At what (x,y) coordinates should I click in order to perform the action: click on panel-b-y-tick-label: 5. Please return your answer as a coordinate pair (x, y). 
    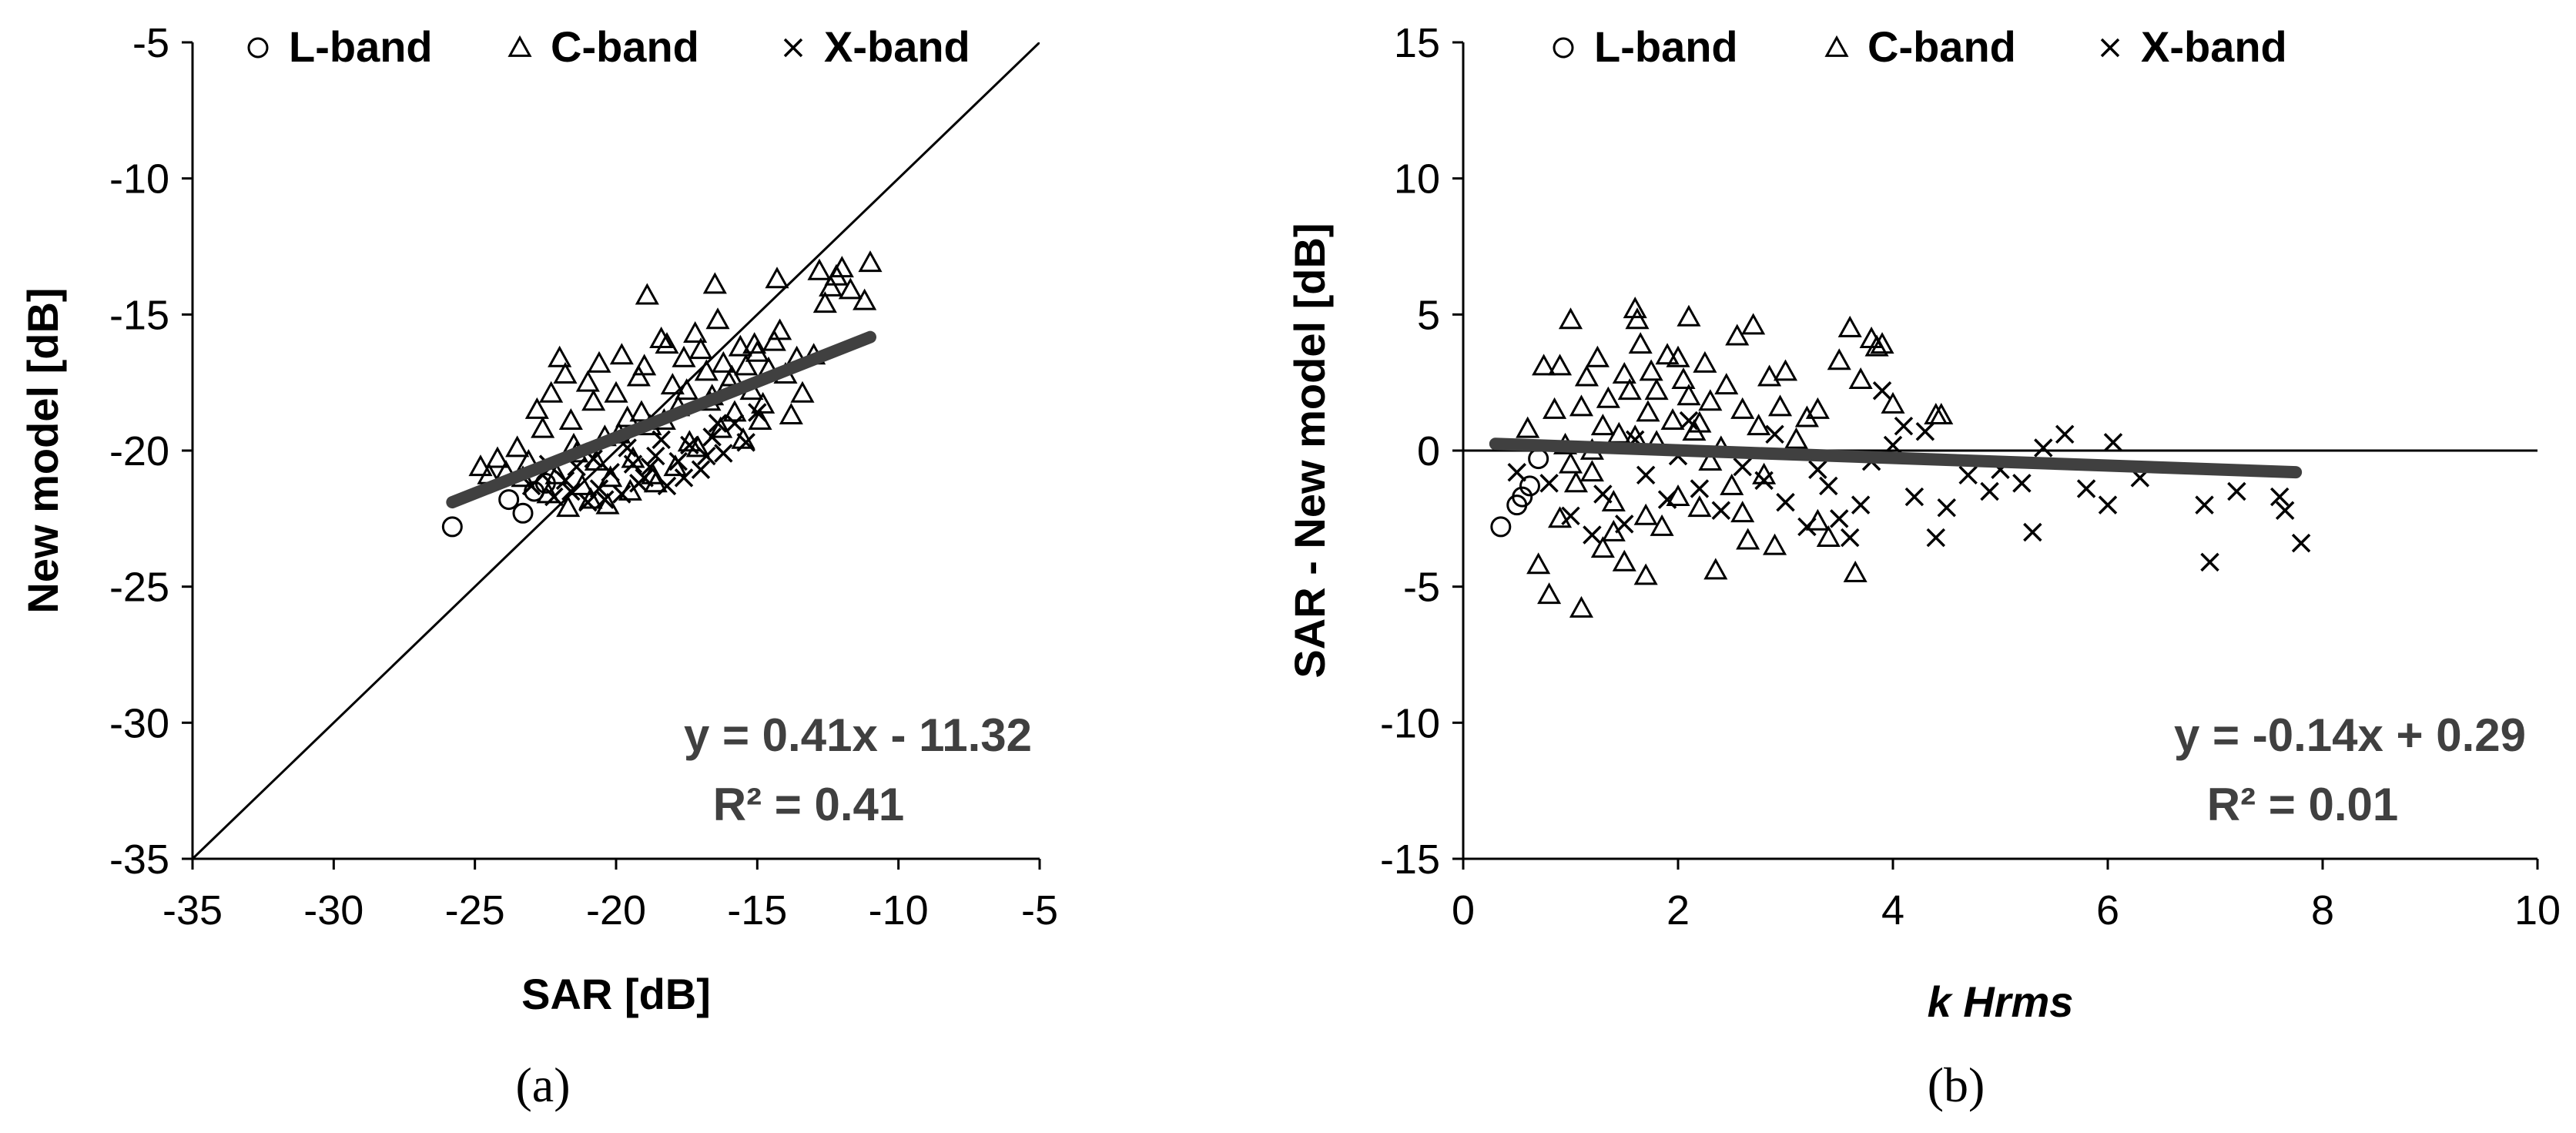
    Looking at the image, I should click on (1429, 315).